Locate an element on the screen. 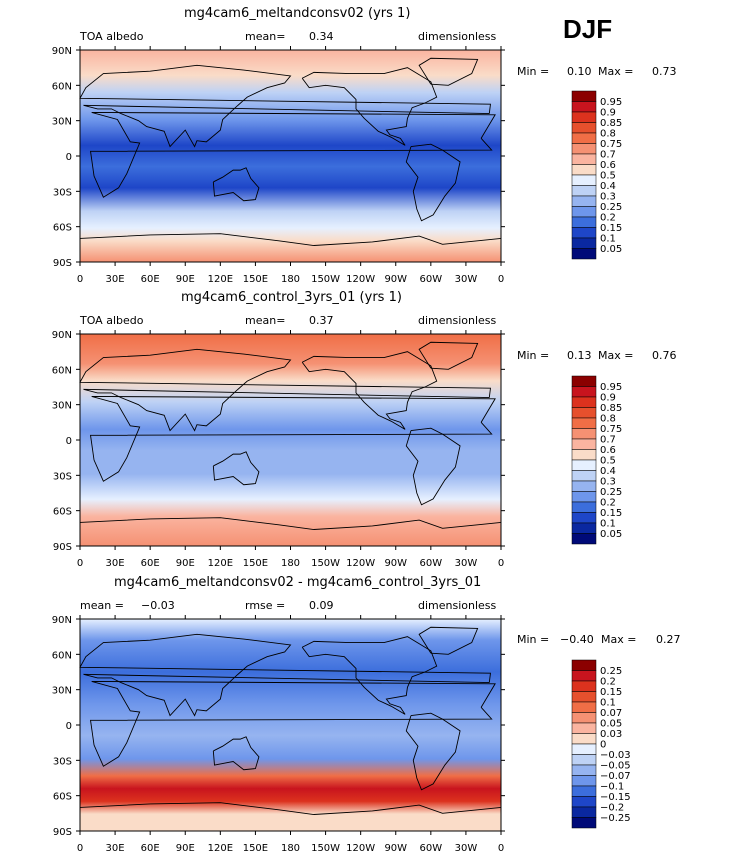 Image resolution: width=732 pixels, height=858 pixels. panel1-min-value: 0.10 is located at coordinates (579, 71).